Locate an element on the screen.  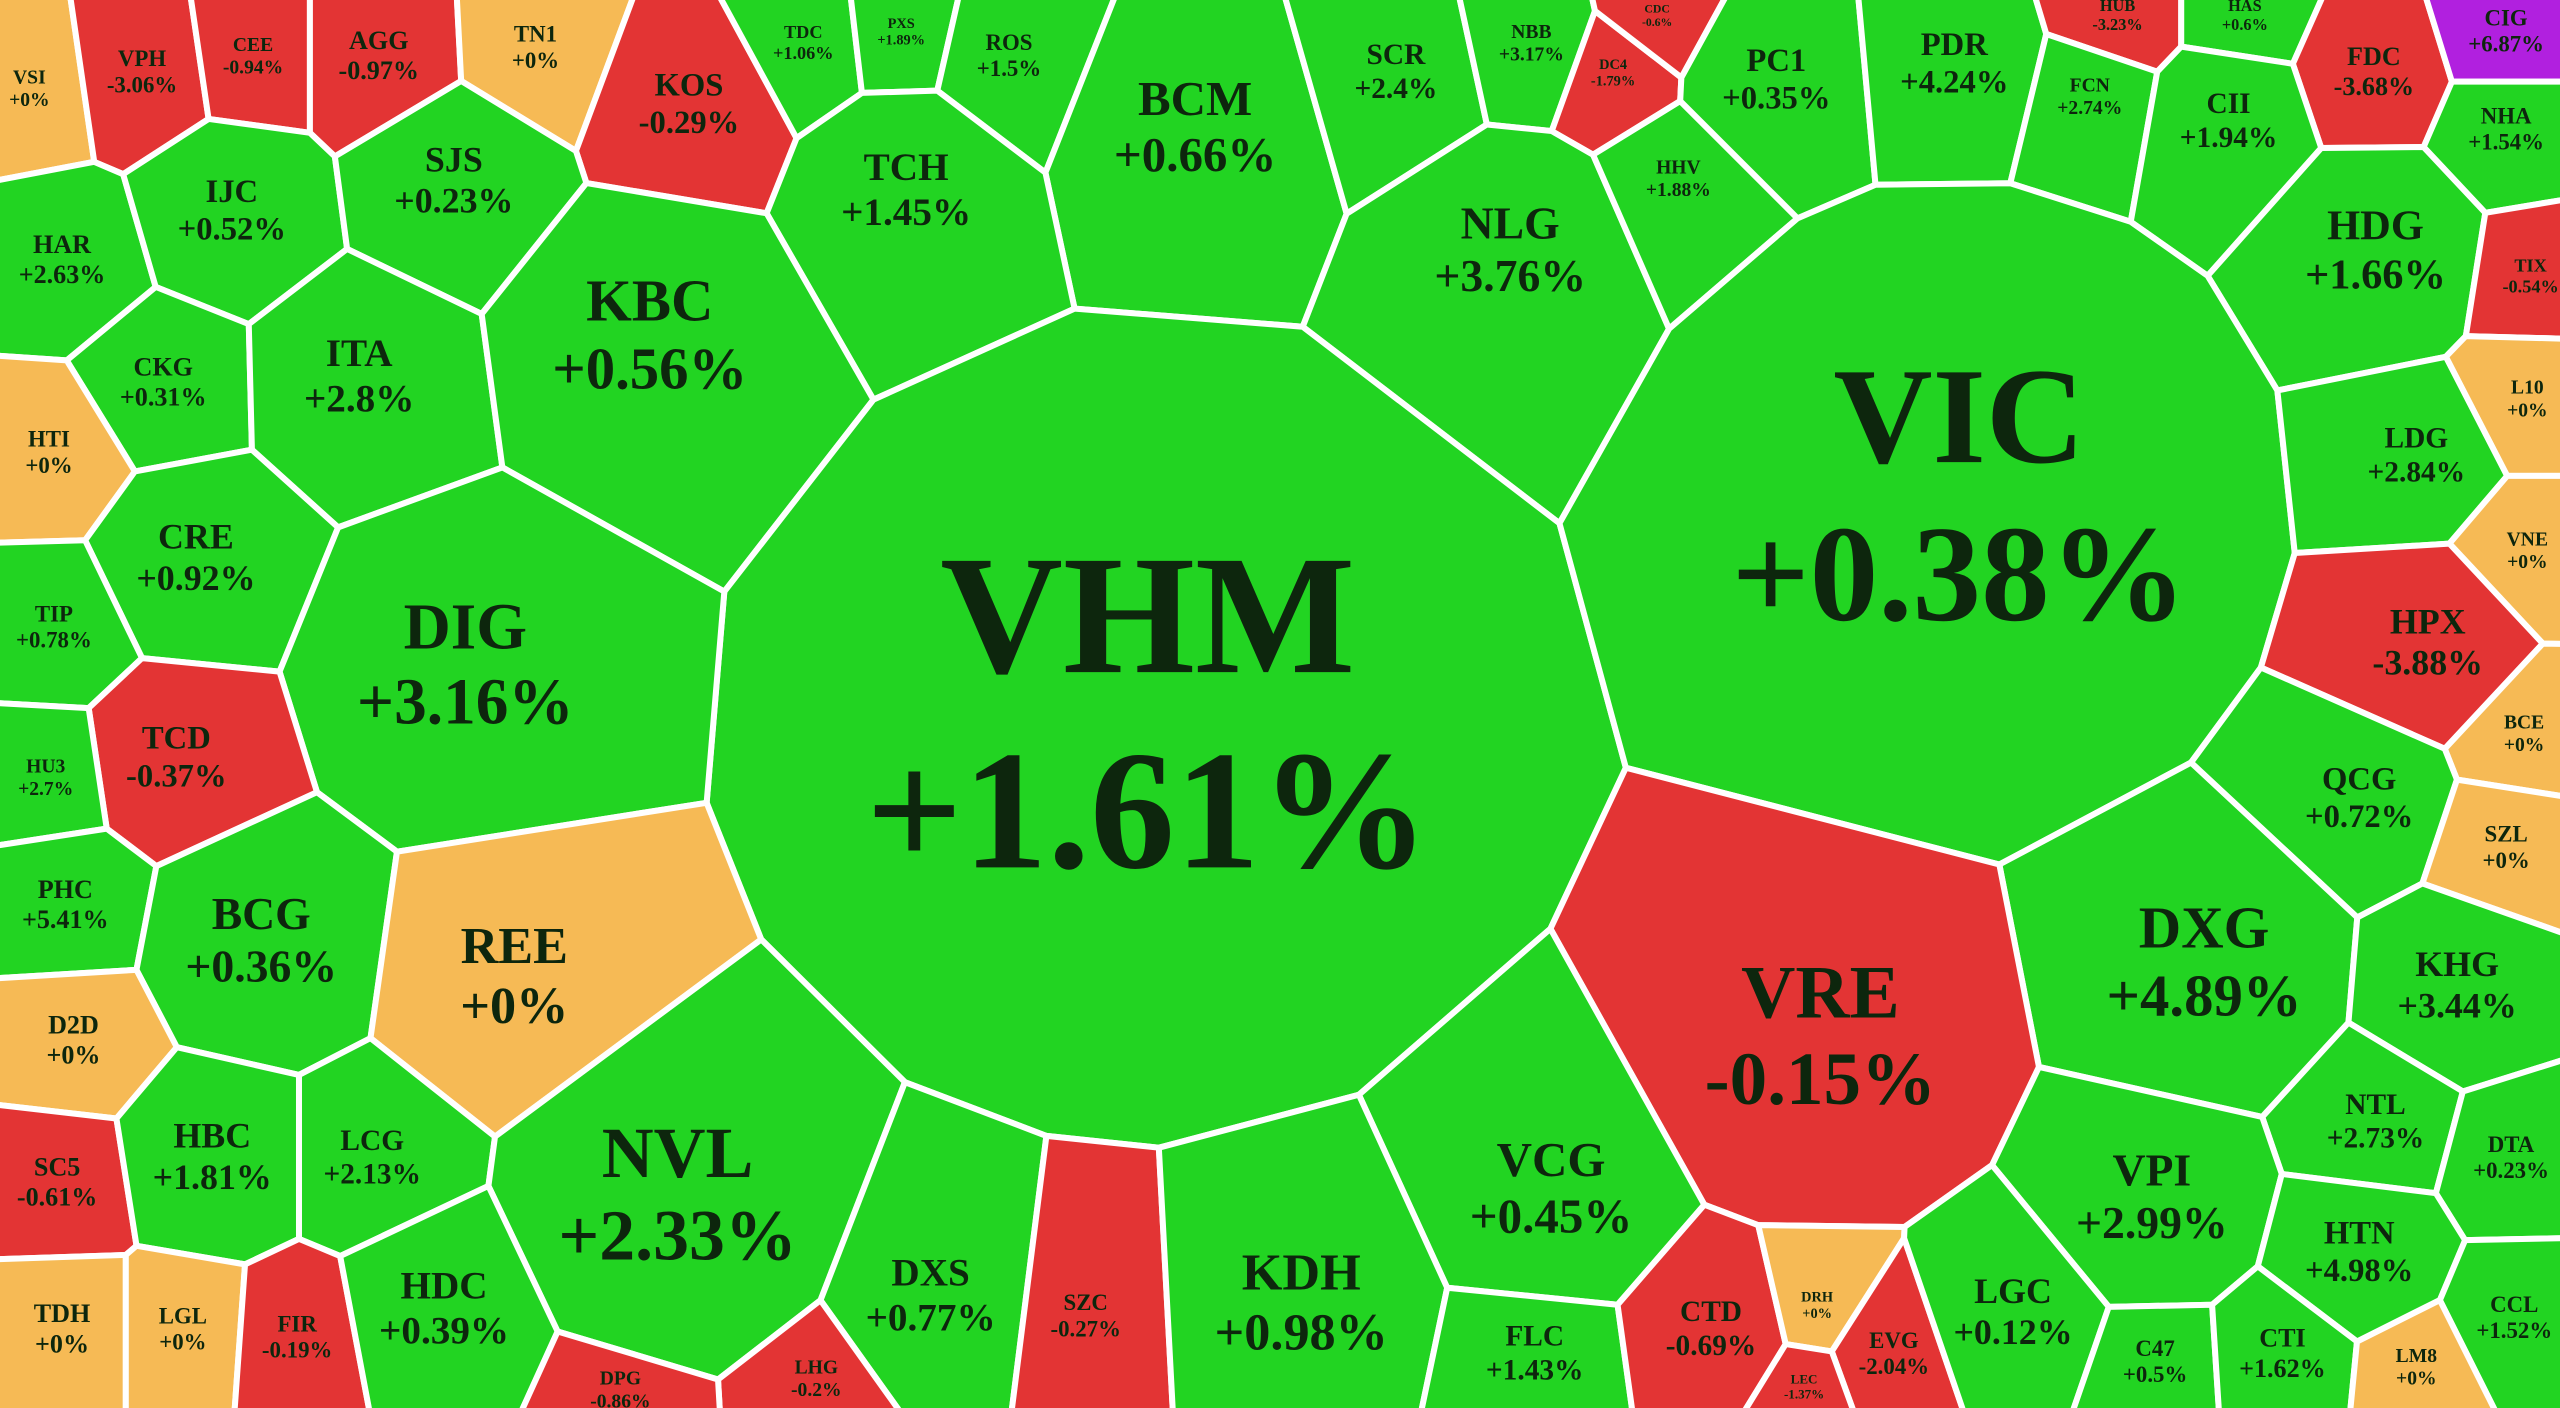
ticker: CKG is located at coordinates (163, 366).